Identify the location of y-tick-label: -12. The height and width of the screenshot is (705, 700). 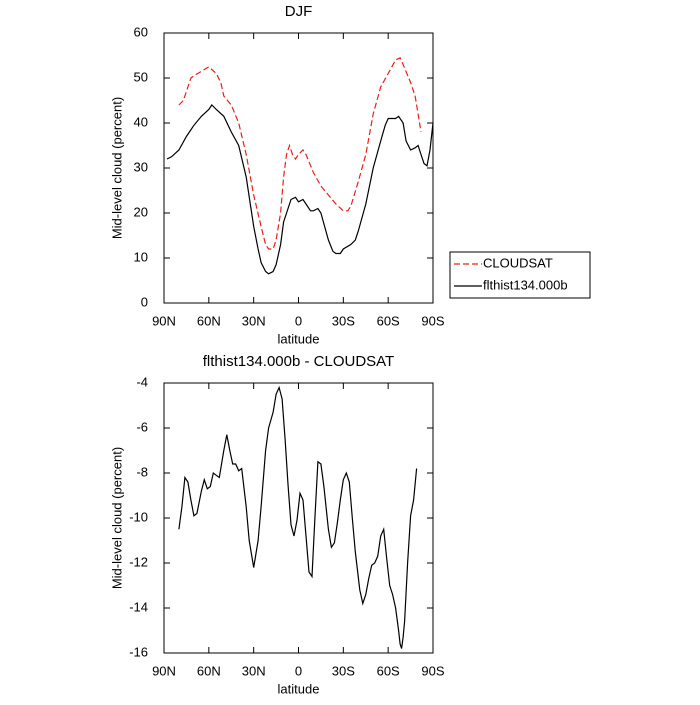
(138, 561).